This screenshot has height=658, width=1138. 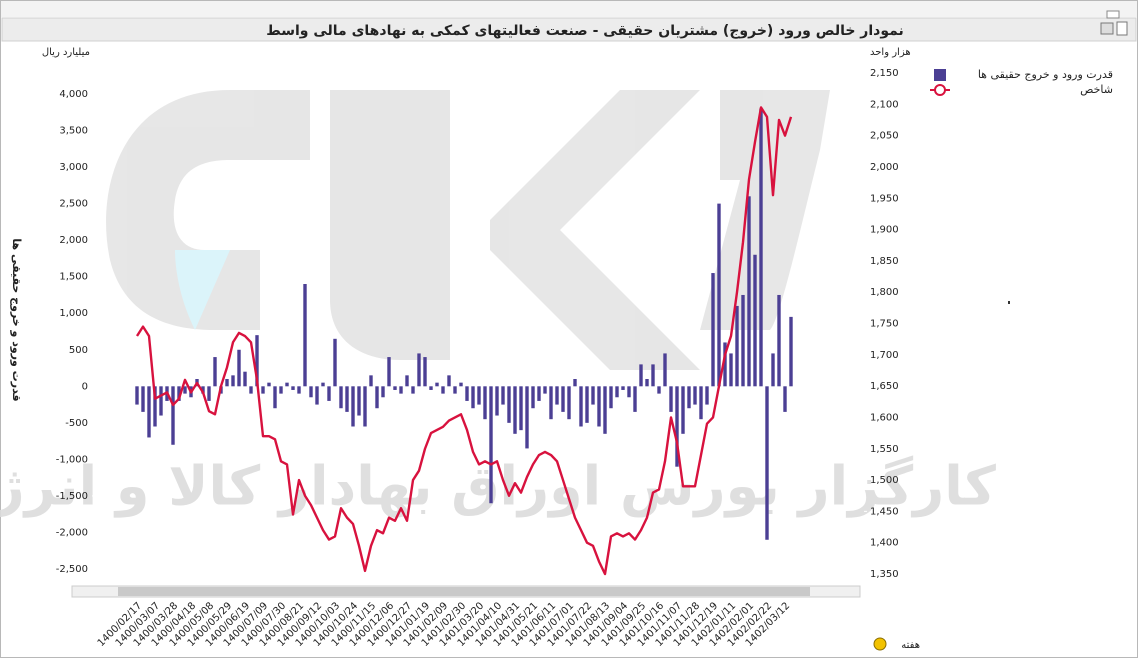 I want to click on y2-tick-label: 1,850, so click(x=884, y=261).